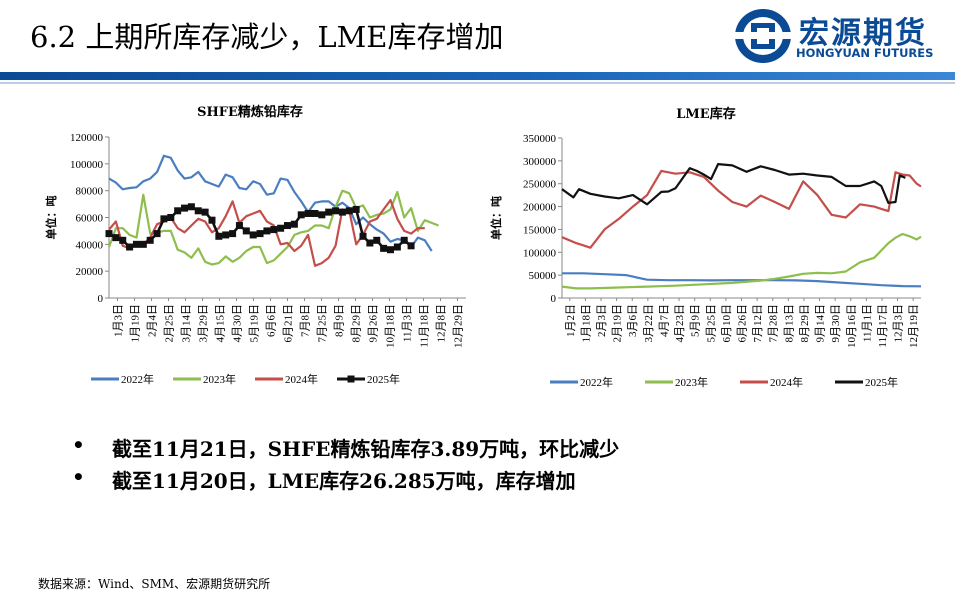 Image resolution: width=955 pixels, height=599 pixels. Describe the element at coordinates (863, 33) in the screenshot. I see `logo-text-cn: 宏源期货` at that location.